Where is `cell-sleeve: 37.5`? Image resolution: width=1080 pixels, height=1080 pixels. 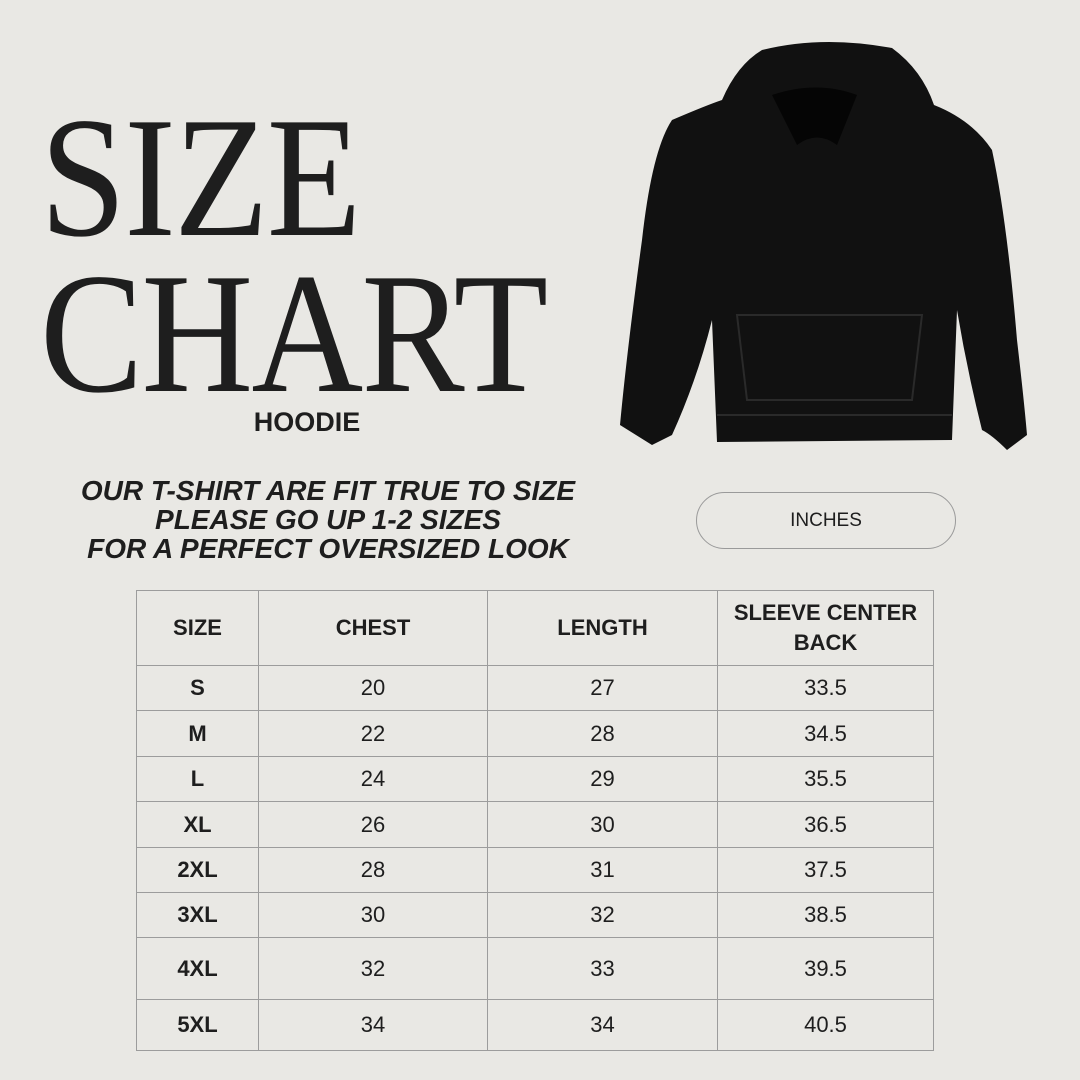
cell-sleeve: 37.5 is located at coordinates (825, 870).